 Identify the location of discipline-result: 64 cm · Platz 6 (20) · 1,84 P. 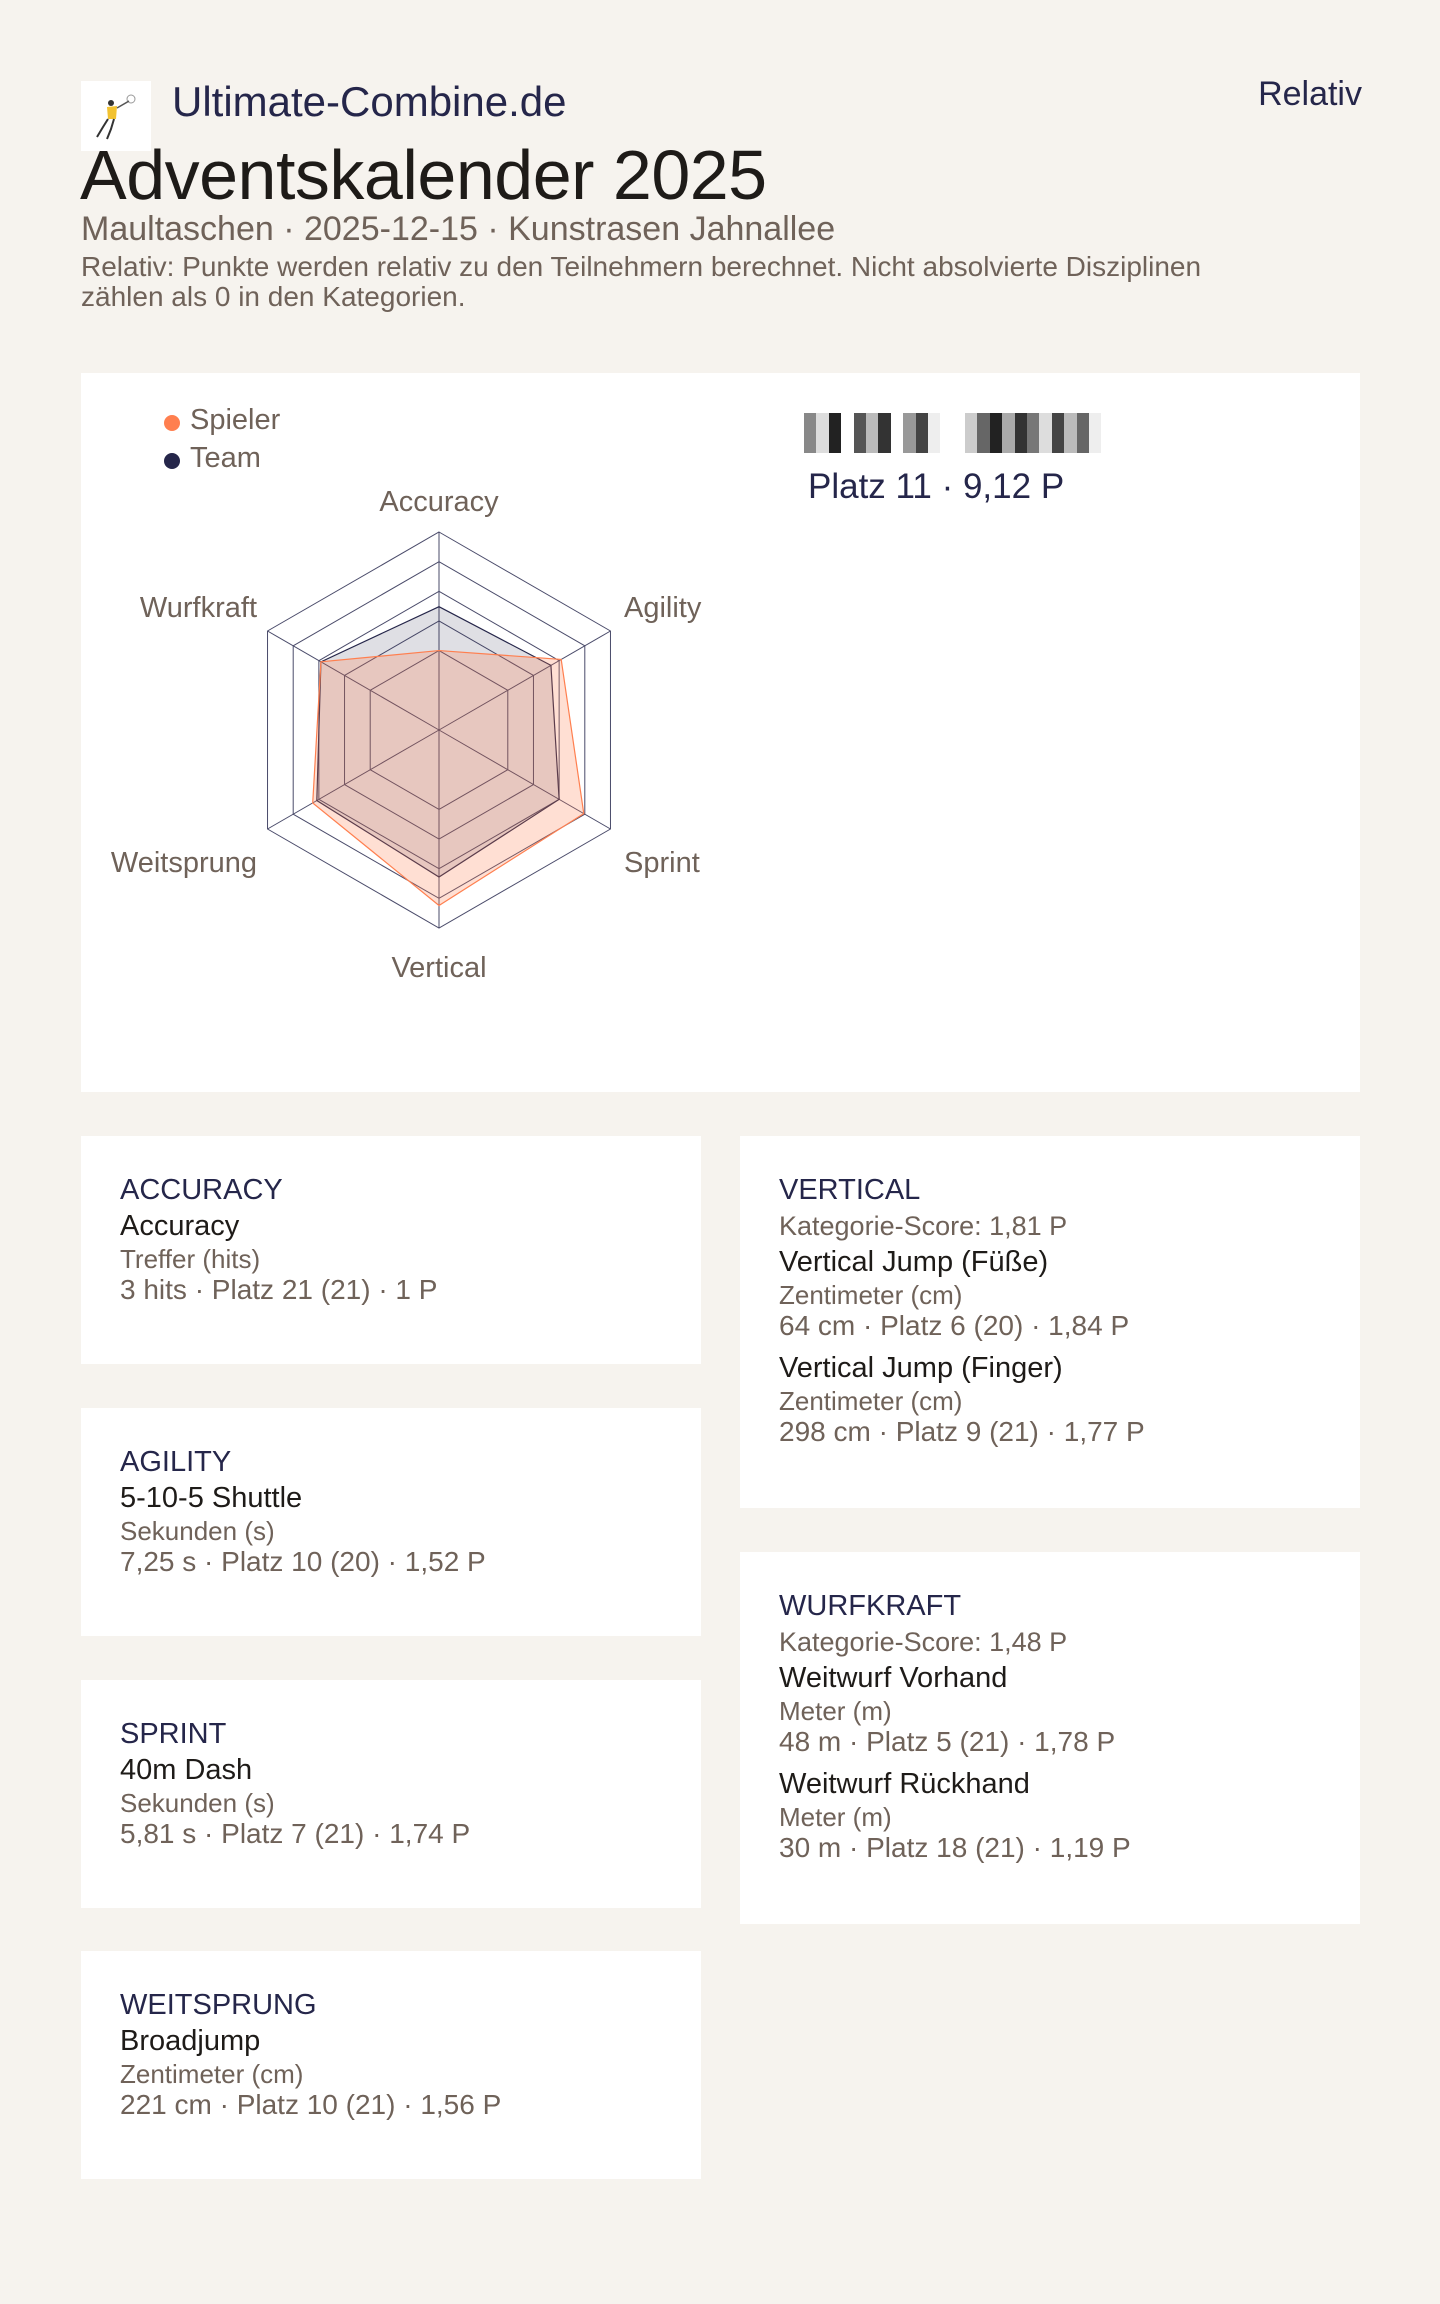
(954, 1325).